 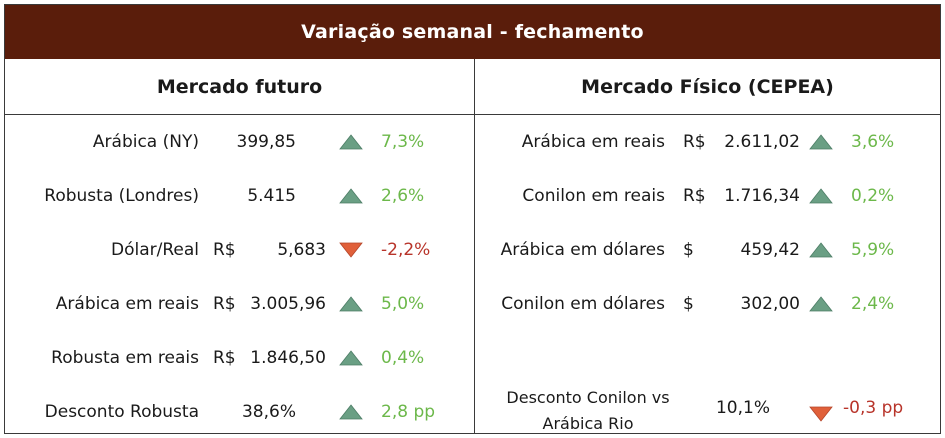 I want to click on physical-row: Conilon em dólares $302,00 2,4%, so click(x=707, y=304).